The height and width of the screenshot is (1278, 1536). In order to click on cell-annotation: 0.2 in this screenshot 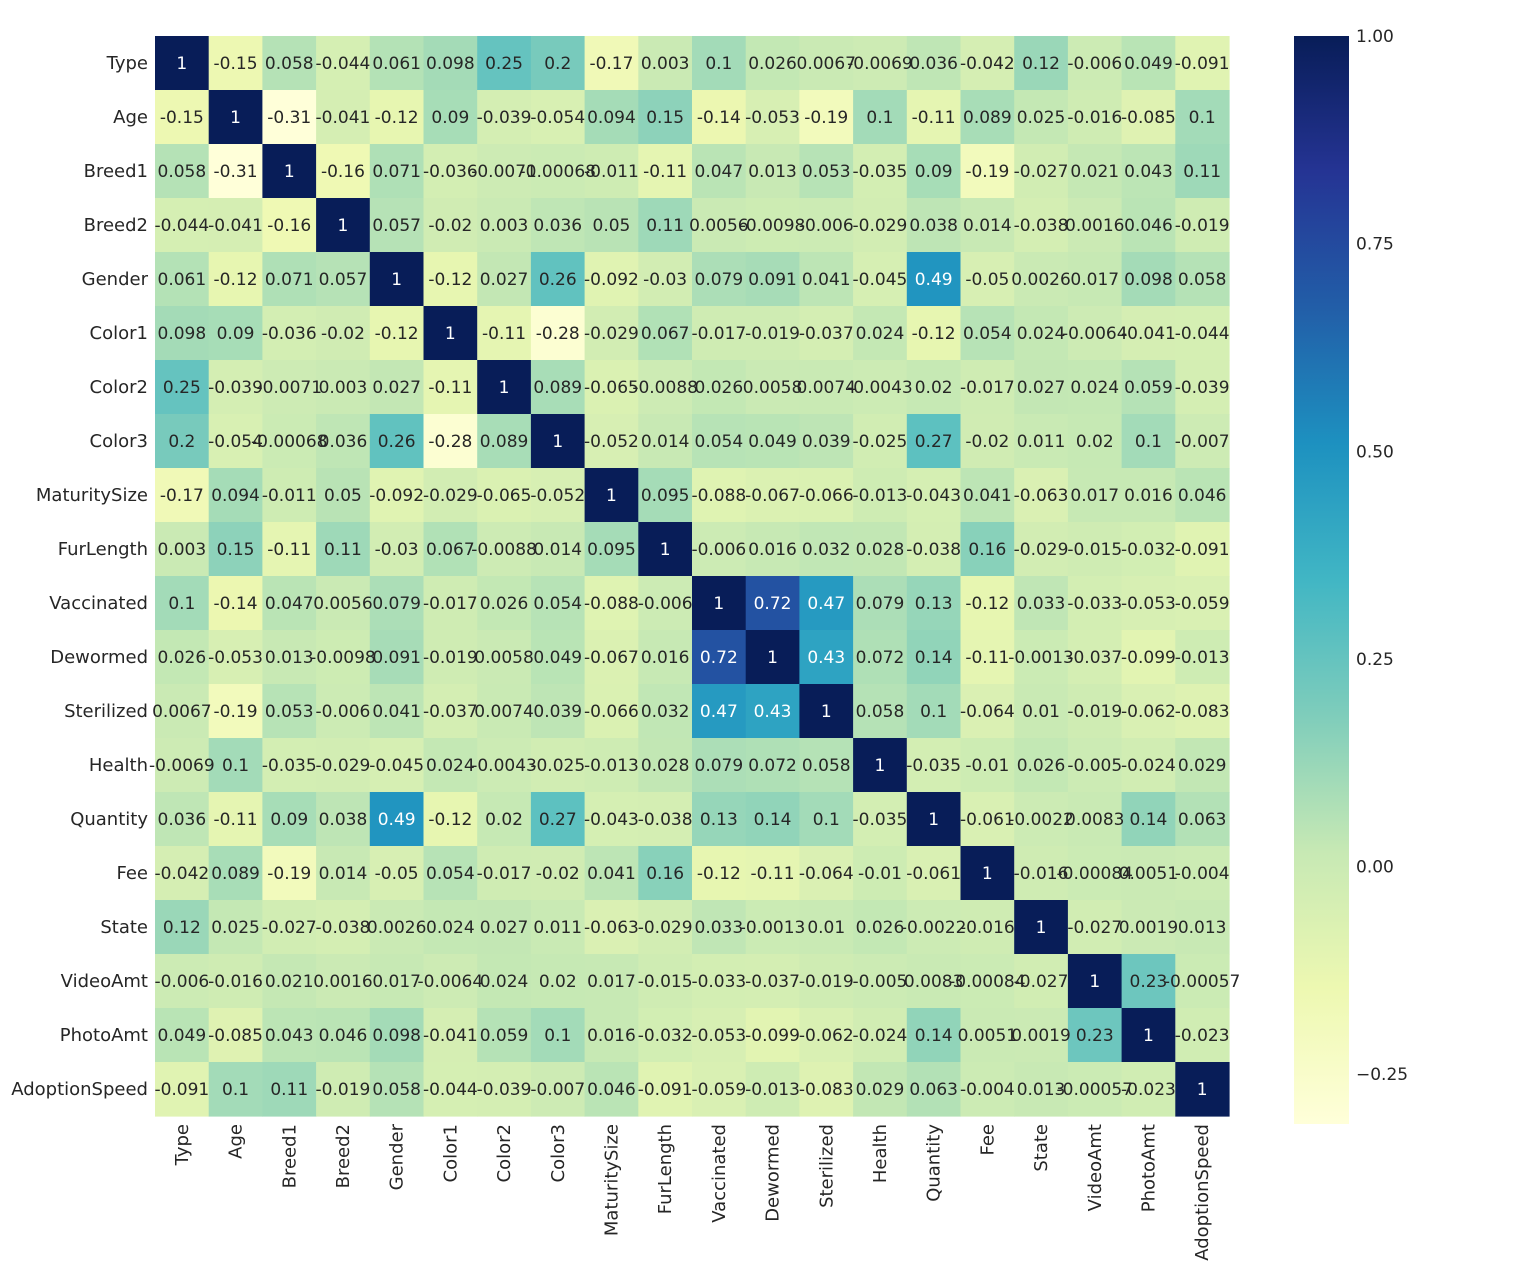, I will do `click(181, 442)`.